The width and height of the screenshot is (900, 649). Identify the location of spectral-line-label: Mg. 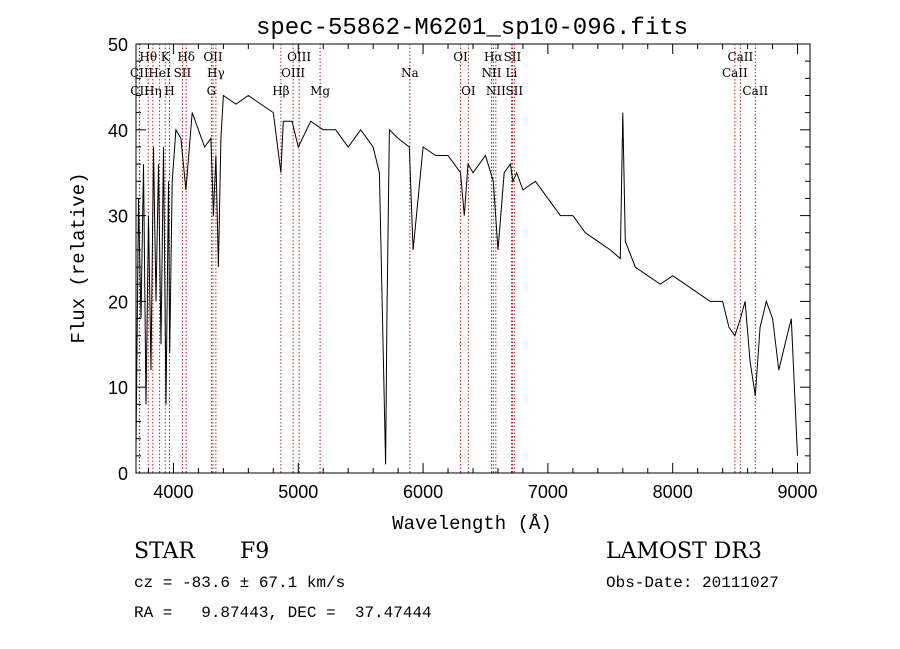
(320, 91).